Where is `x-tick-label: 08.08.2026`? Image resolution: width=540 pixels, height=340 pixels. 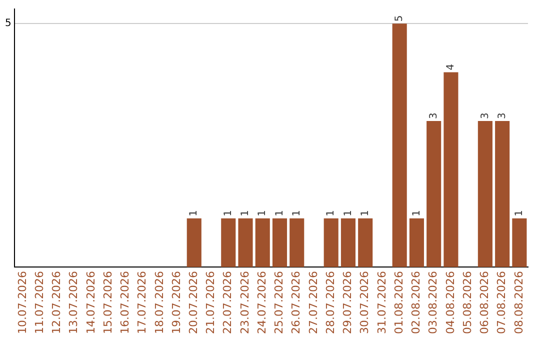
x-tick-label: 08.08.2026 is located at coordinates (519, 302).